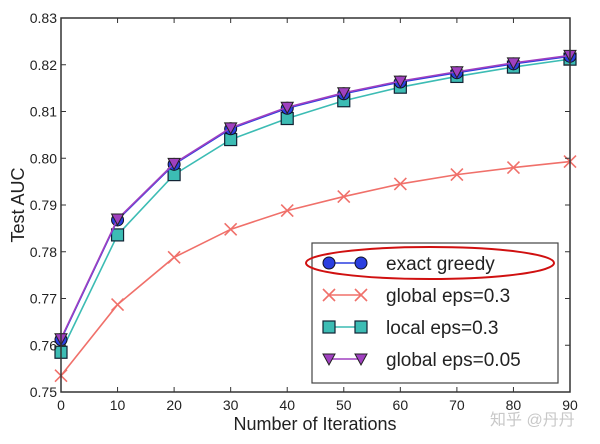  Describe the element at coordinates (43, 252) in the screenshot. I see `y-tick-label: 0.78` at that location.